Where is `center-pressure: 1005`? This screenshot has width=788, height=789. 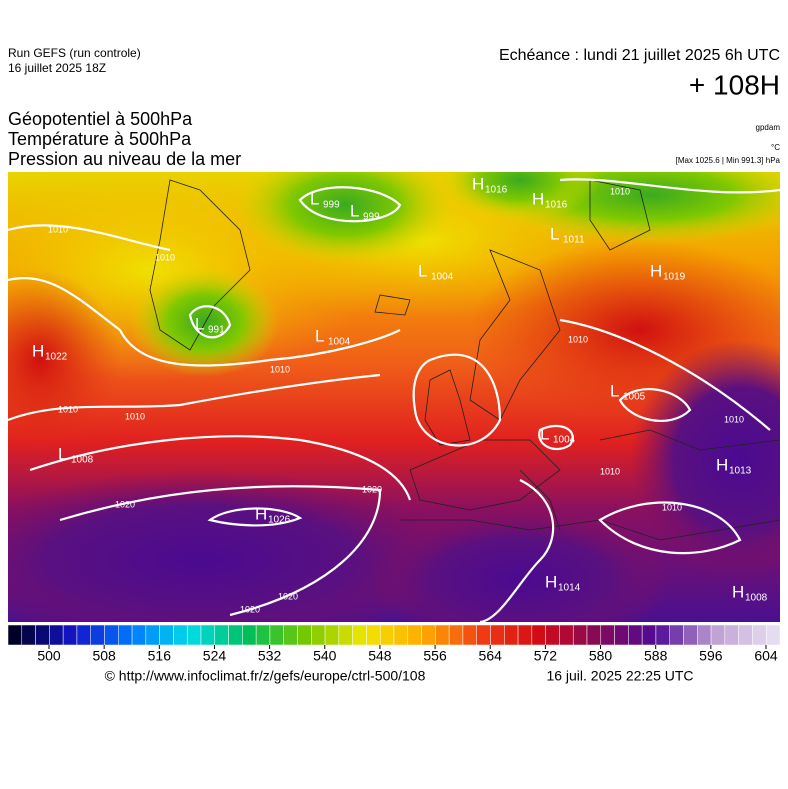
center-pressure: 1005 is located at coordinates (634, 397).